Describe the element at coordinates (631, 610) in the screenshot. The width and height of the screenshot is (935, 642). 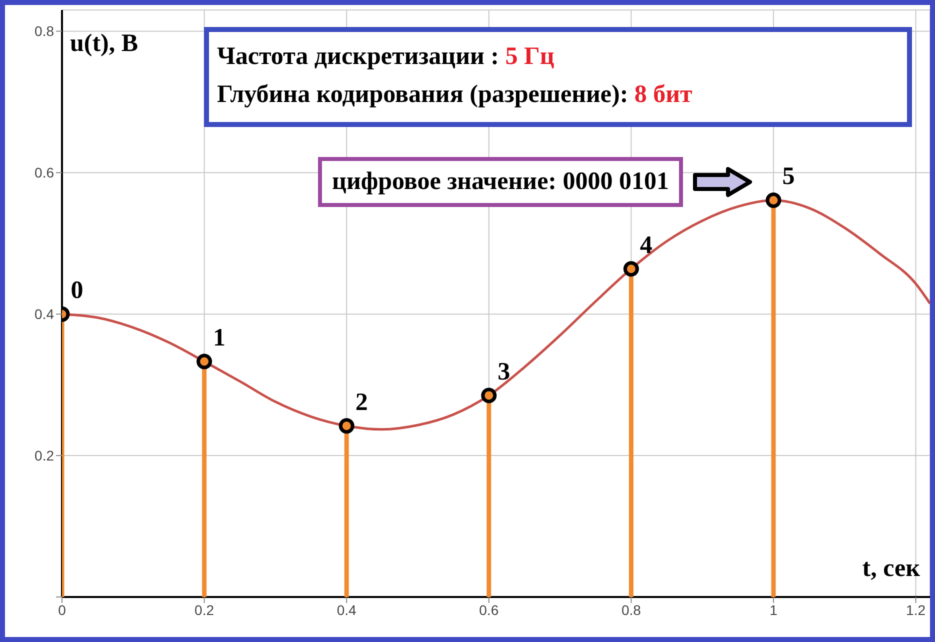
I see `x-tick-label: 0.8` at that location.